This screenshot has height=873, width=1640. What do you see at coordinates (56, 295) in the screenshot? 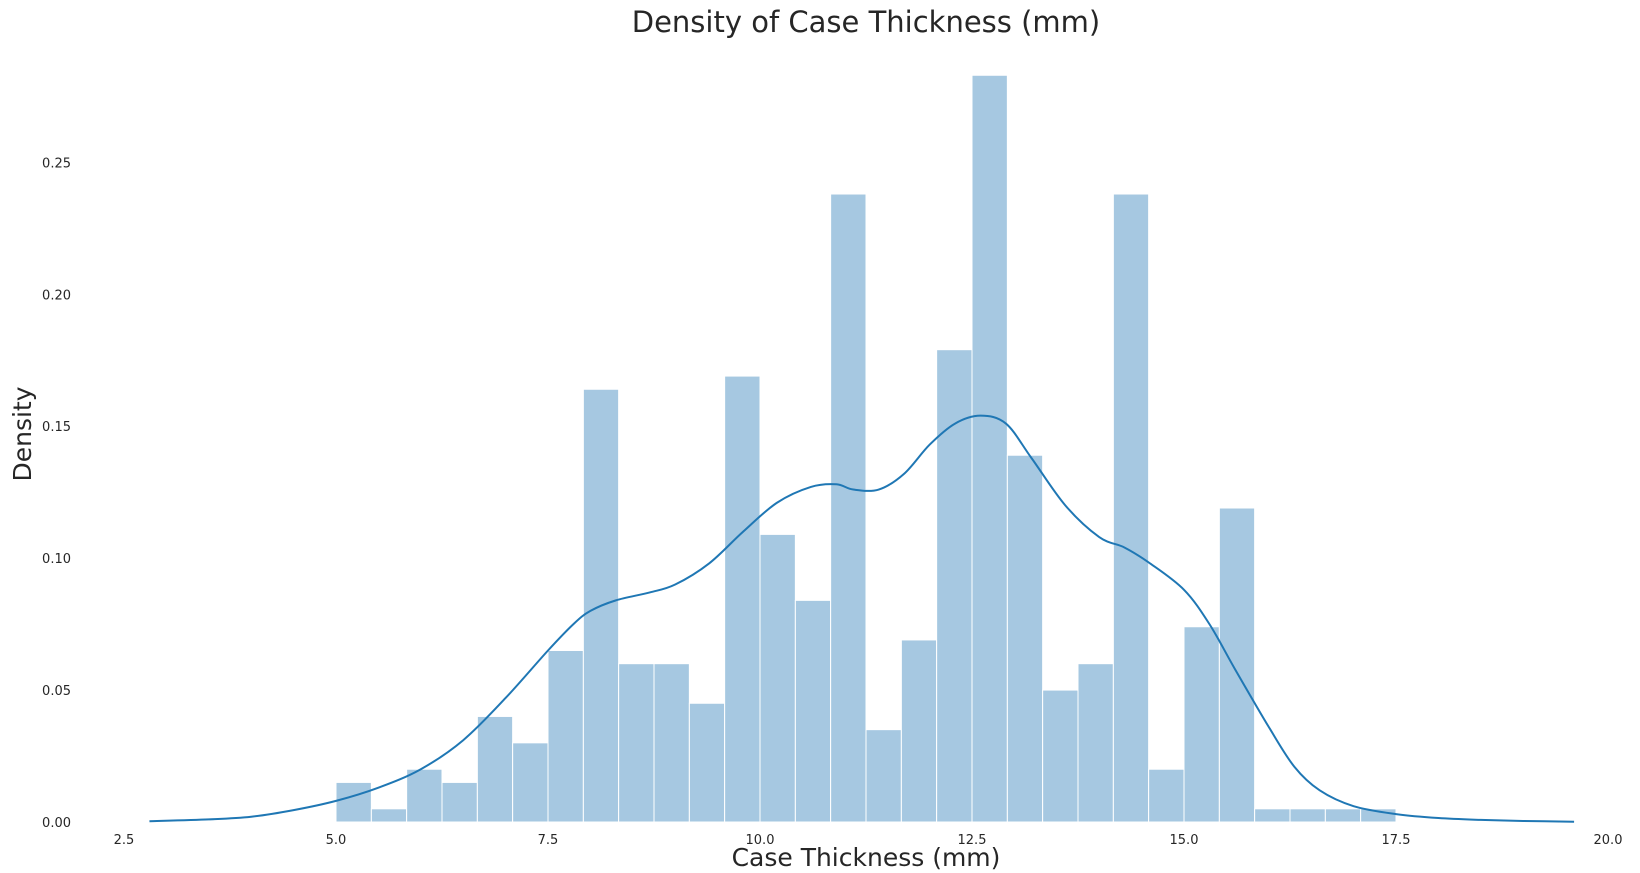
I see `y-tick-label: 0.20` at bounding box center [56, 295].